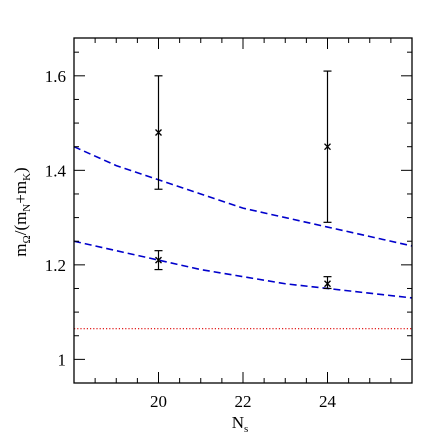 The height and width of the screenshot is (436, 436). Describe the element at coordinates (55, 76) in the screenshot. I see `y-tick-label: 1.6` at that location.